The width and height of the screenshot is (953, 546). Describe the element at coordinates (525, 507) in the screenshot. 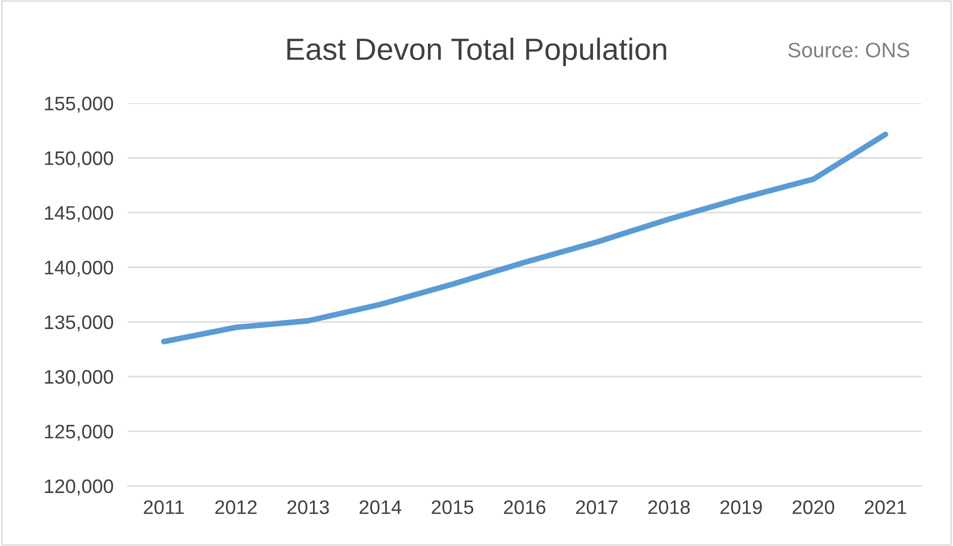

I see `x-tick-label: 2016` at that location.